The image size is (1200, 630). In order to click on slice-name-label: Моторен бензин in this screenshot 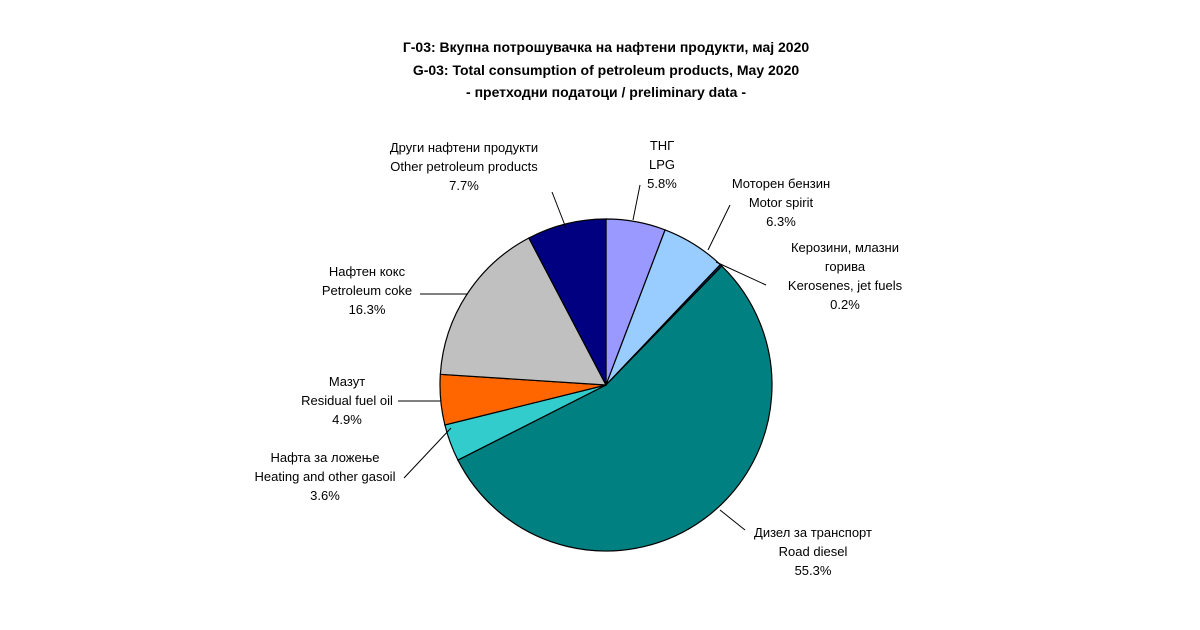, I will do `click(781, 183)`.